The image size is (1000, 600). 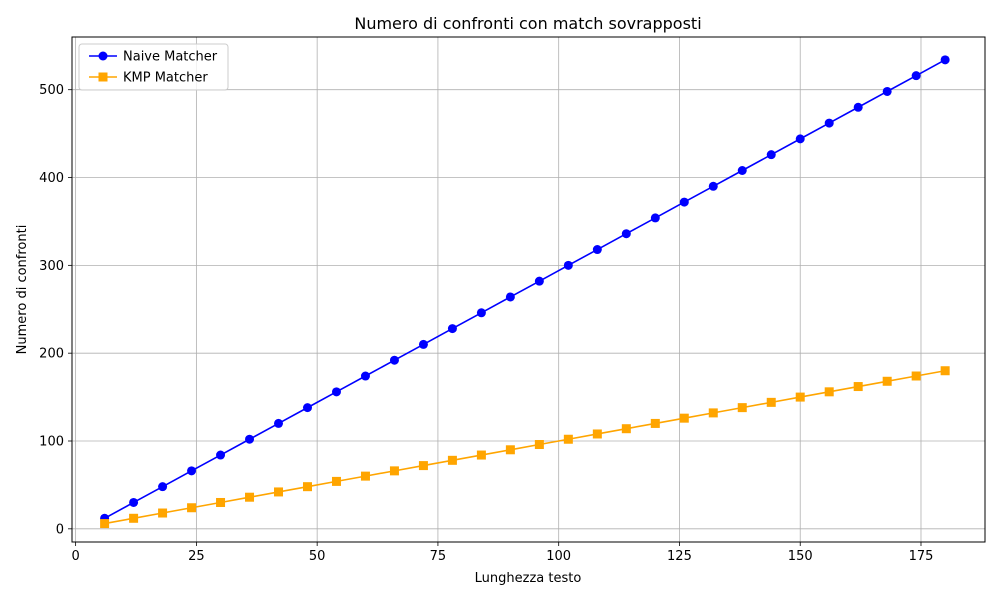 What do you see at coordinates (75, 556) in the screenshot?
I see `x-tick-label: 0` at bounding box center [75, 556].